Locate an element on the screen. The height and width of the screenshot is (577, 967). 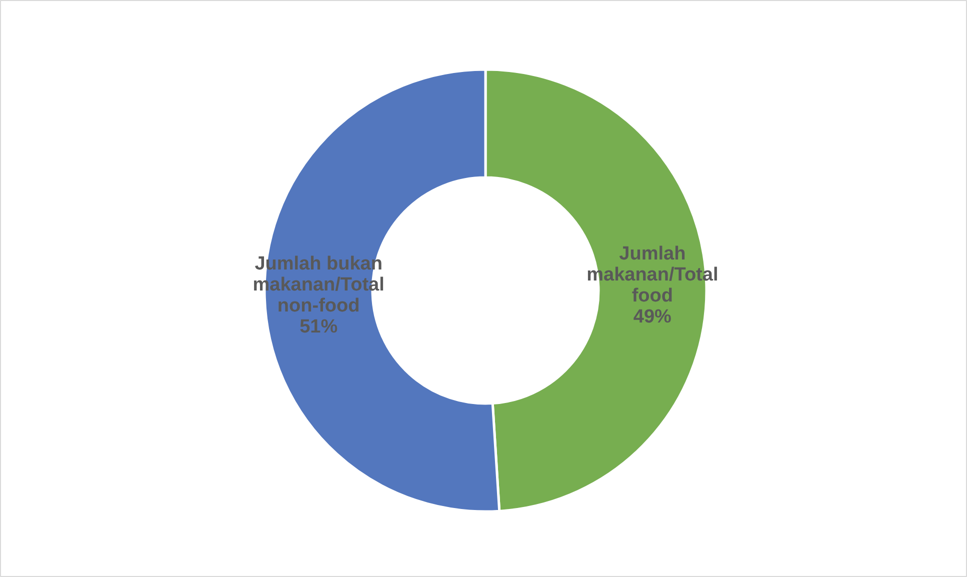
data-label: 51% is located at coordinates (319, 327).